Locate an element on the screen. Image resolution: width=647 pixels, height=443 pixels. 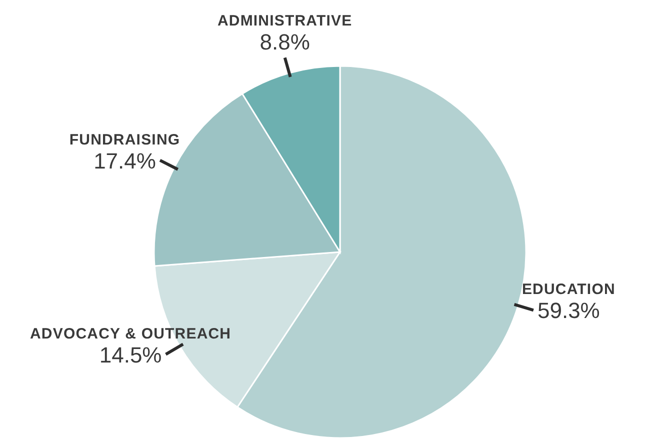
data-label: 17.4% is located at coordinates (125, 161).